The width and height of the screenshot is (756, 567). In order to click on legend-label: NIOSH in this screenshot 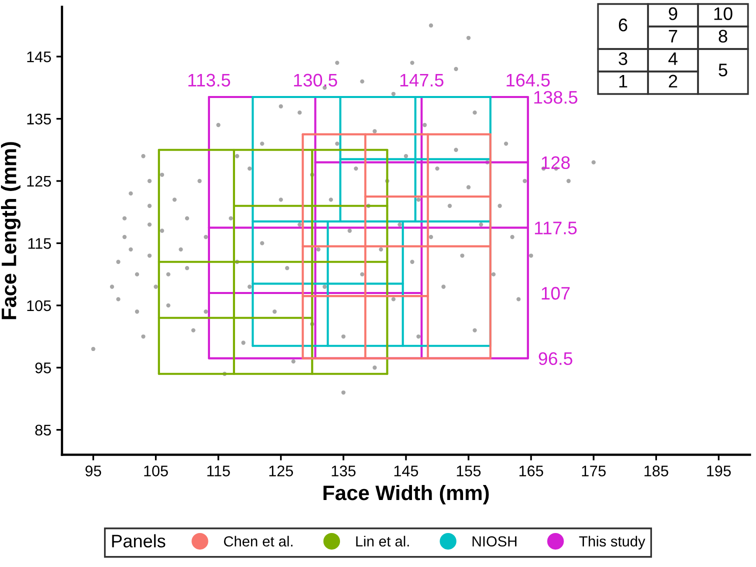, I will do `click(494, 541)`.